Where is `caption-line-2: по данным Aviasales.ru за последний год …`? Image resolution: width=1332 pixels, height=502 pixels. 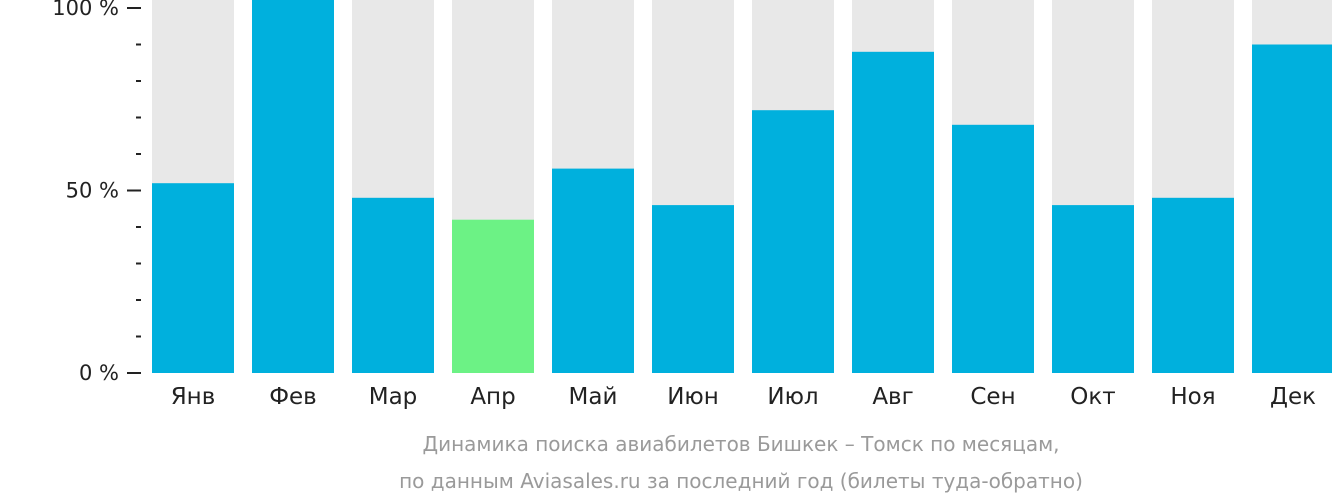 caption-line-2: по данным Aviasales.ru за последний год … is located at coordinates (741, 481).